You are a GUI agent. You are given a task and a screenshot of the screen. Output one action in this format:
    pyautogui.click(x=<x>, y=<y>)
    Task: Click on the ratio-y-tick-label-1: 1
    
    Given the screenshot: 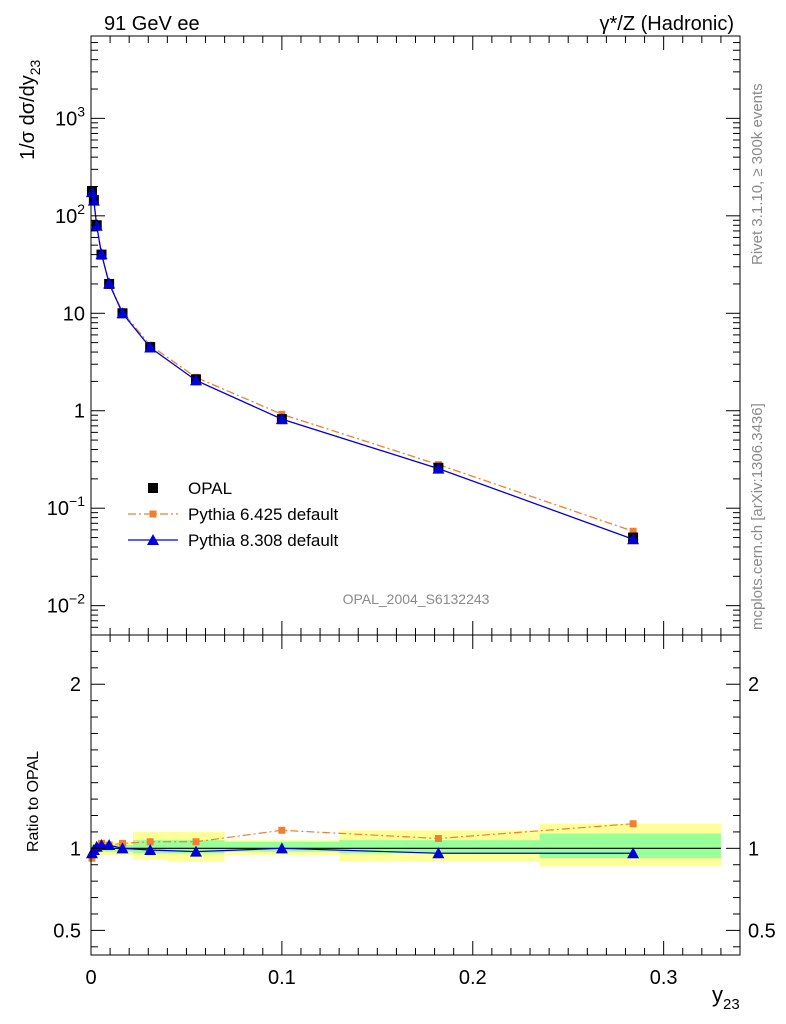 What is the action you would take?
    pyautogui.click(x=75, y=849)
    